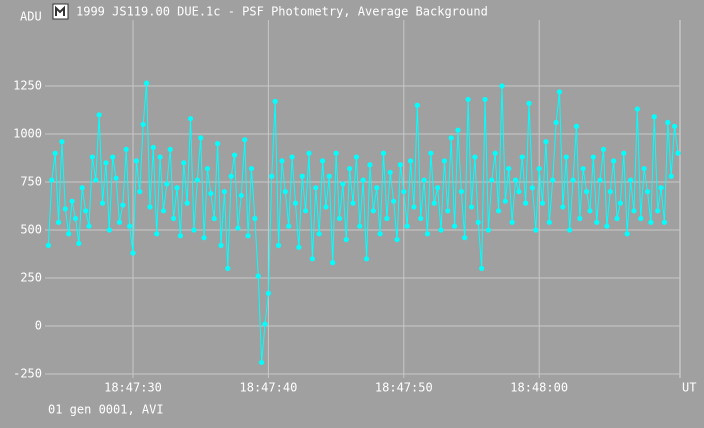 This screenshot has height=428, width=704. I want to click on y-axis-label: ADU, so click(31, 17).